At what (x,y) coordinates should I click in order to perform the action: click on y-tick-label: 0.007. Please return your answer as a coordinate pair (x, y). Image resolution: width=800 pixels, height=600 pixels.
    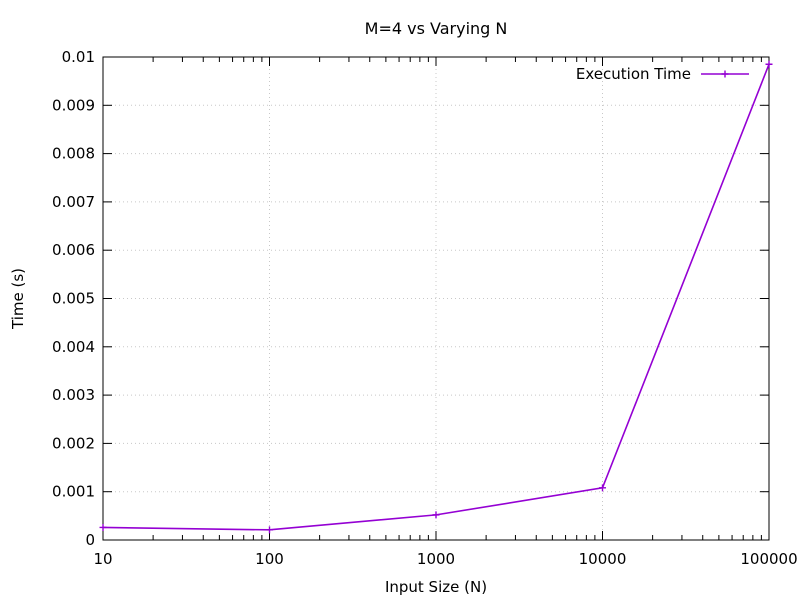
    Looking at the image, I should click on (73, 202).